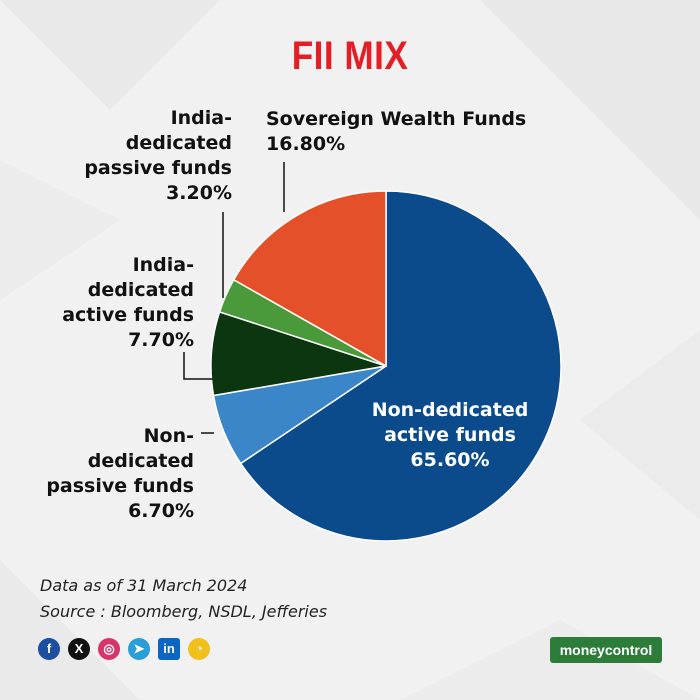 Image resolution: width=700 pixels, height=700 pixels. I want to click on label-non-dedicated-passive: Non- dedicated passive funds 6.70%, so click(120, 473).